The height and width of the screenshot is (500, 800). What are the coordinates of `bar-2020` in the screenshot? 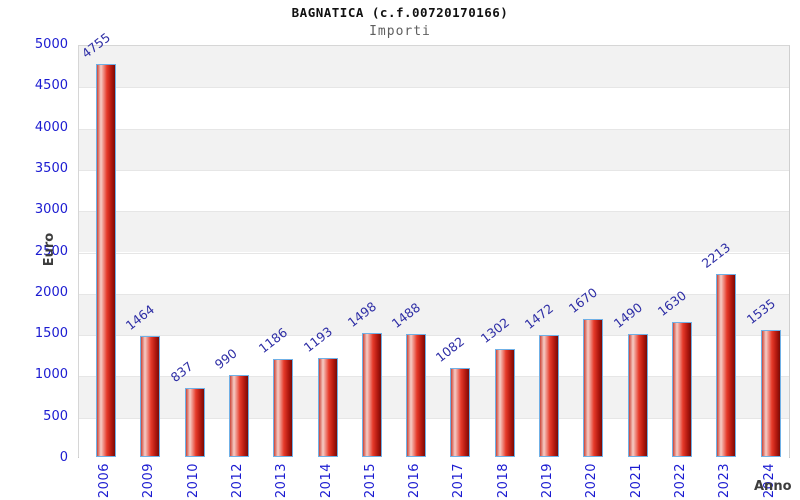 It's located at (593, 388).